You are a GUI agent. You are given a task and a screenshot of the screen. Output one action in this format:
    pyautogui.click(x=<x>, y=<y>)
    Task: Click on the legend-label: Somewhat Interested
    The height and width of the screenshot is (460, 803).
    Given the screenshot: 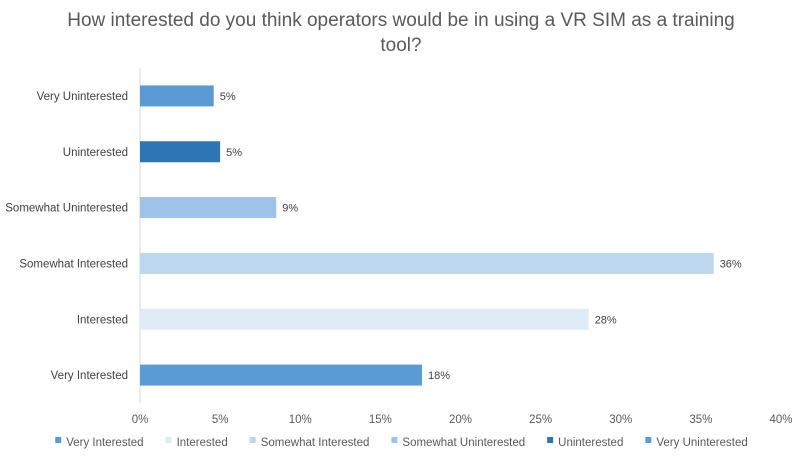 What is the action you would take?
    pyautogui.click(x=315, y=443)
    